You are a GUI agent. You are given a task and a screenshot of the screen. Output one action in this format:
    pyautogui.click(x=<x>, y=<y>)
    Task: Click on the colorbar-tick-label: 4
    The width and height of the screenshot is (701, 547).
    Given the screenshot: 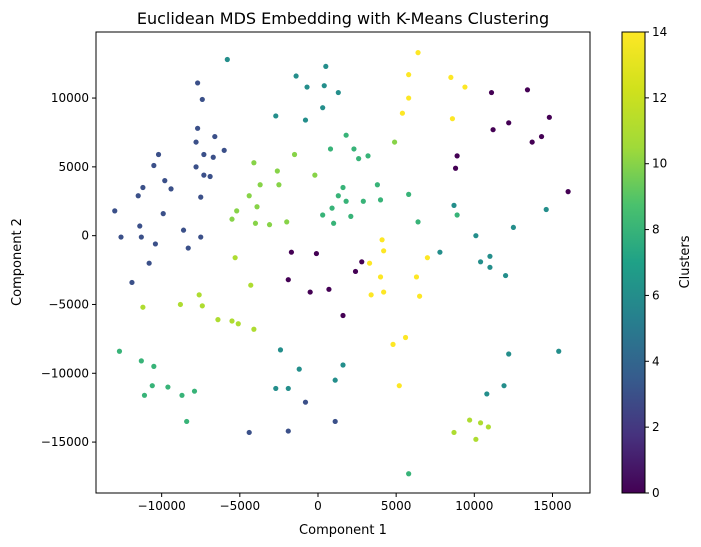 What is the action you would take?
    pyautogui.click(x=656, y=361)
    